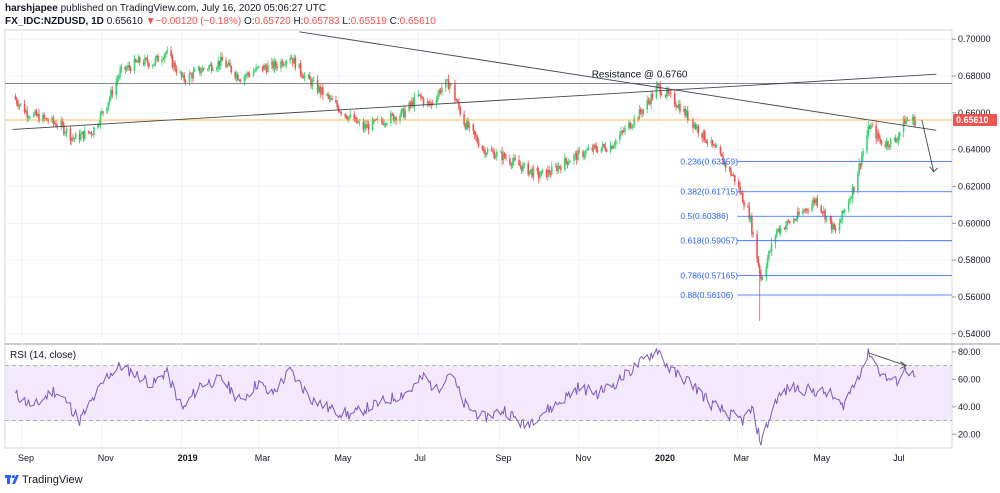  I want to click on fib-level-label: 0.786(0.57165), so click(709, 276).